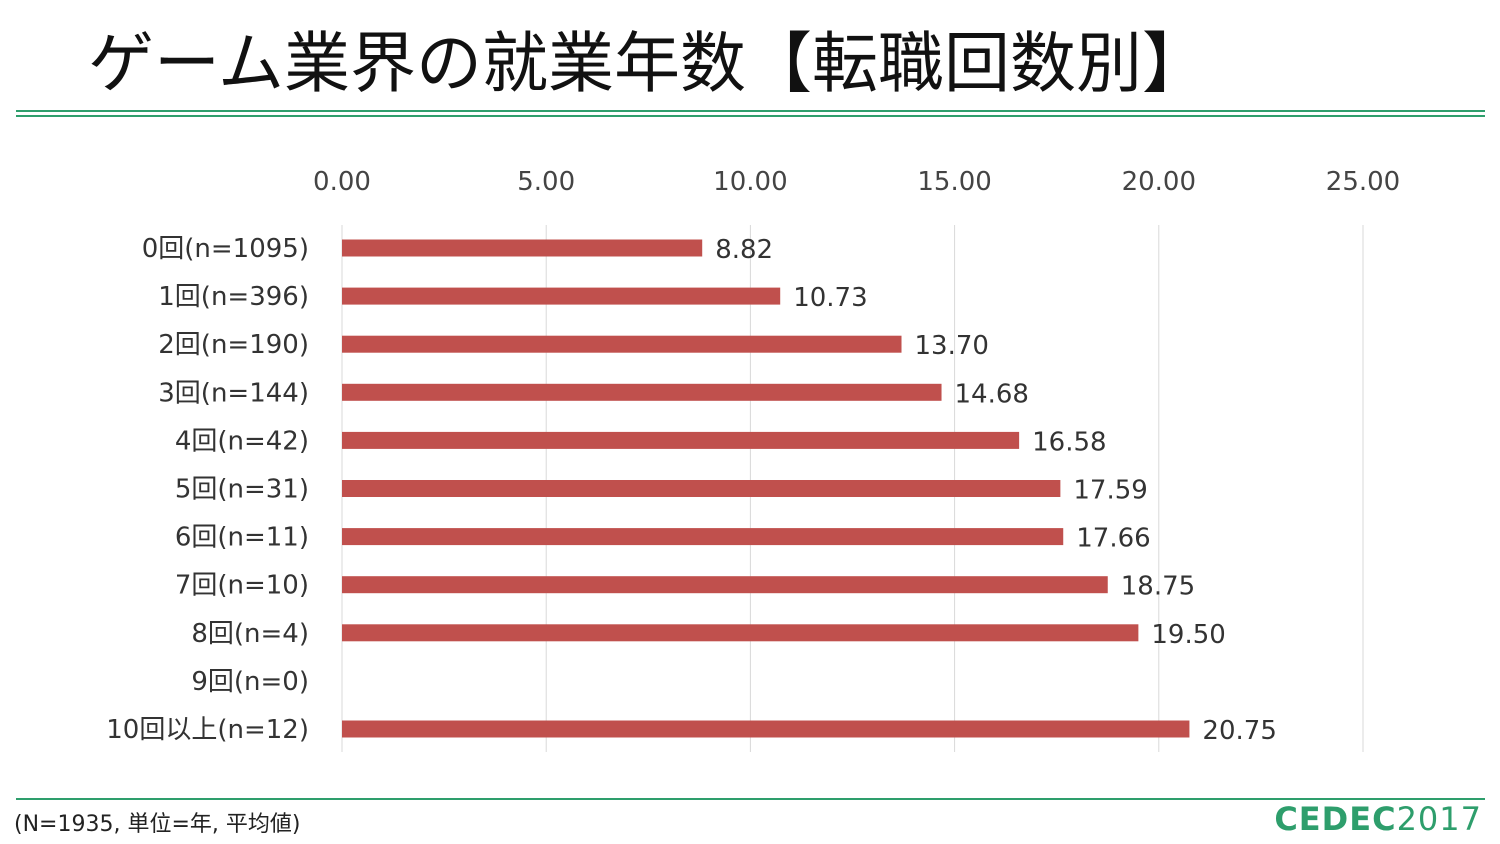 The image size is (1500, 844). I want to click on page-title: ゲーム業界の就業年数【転職回数別】, so click(648, 63).